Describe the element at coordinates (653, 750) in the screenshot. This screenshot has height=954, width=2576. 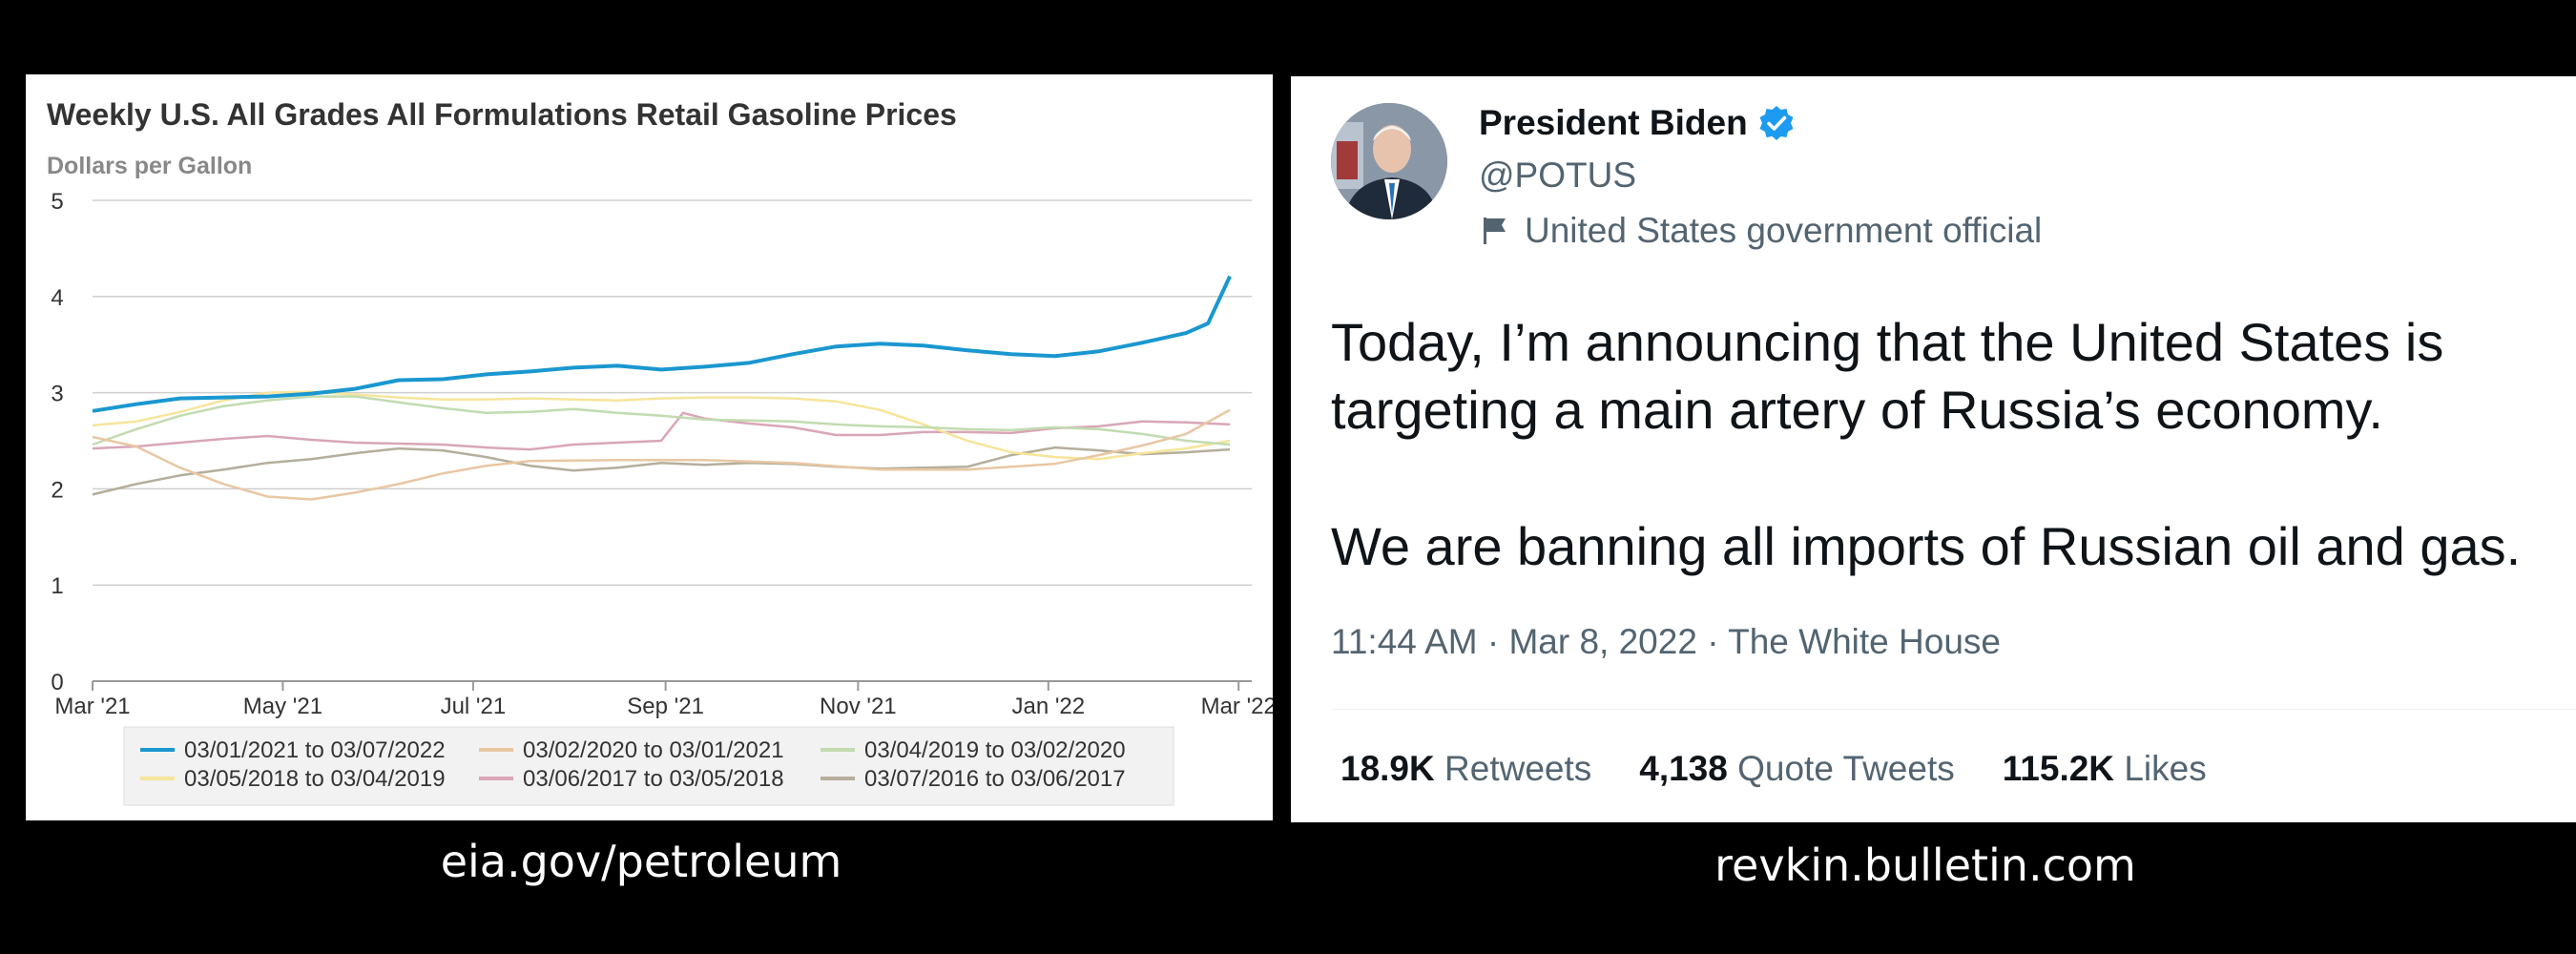
I see `legend-entry: 03/02/2020 to 03/01/2021` at that location.